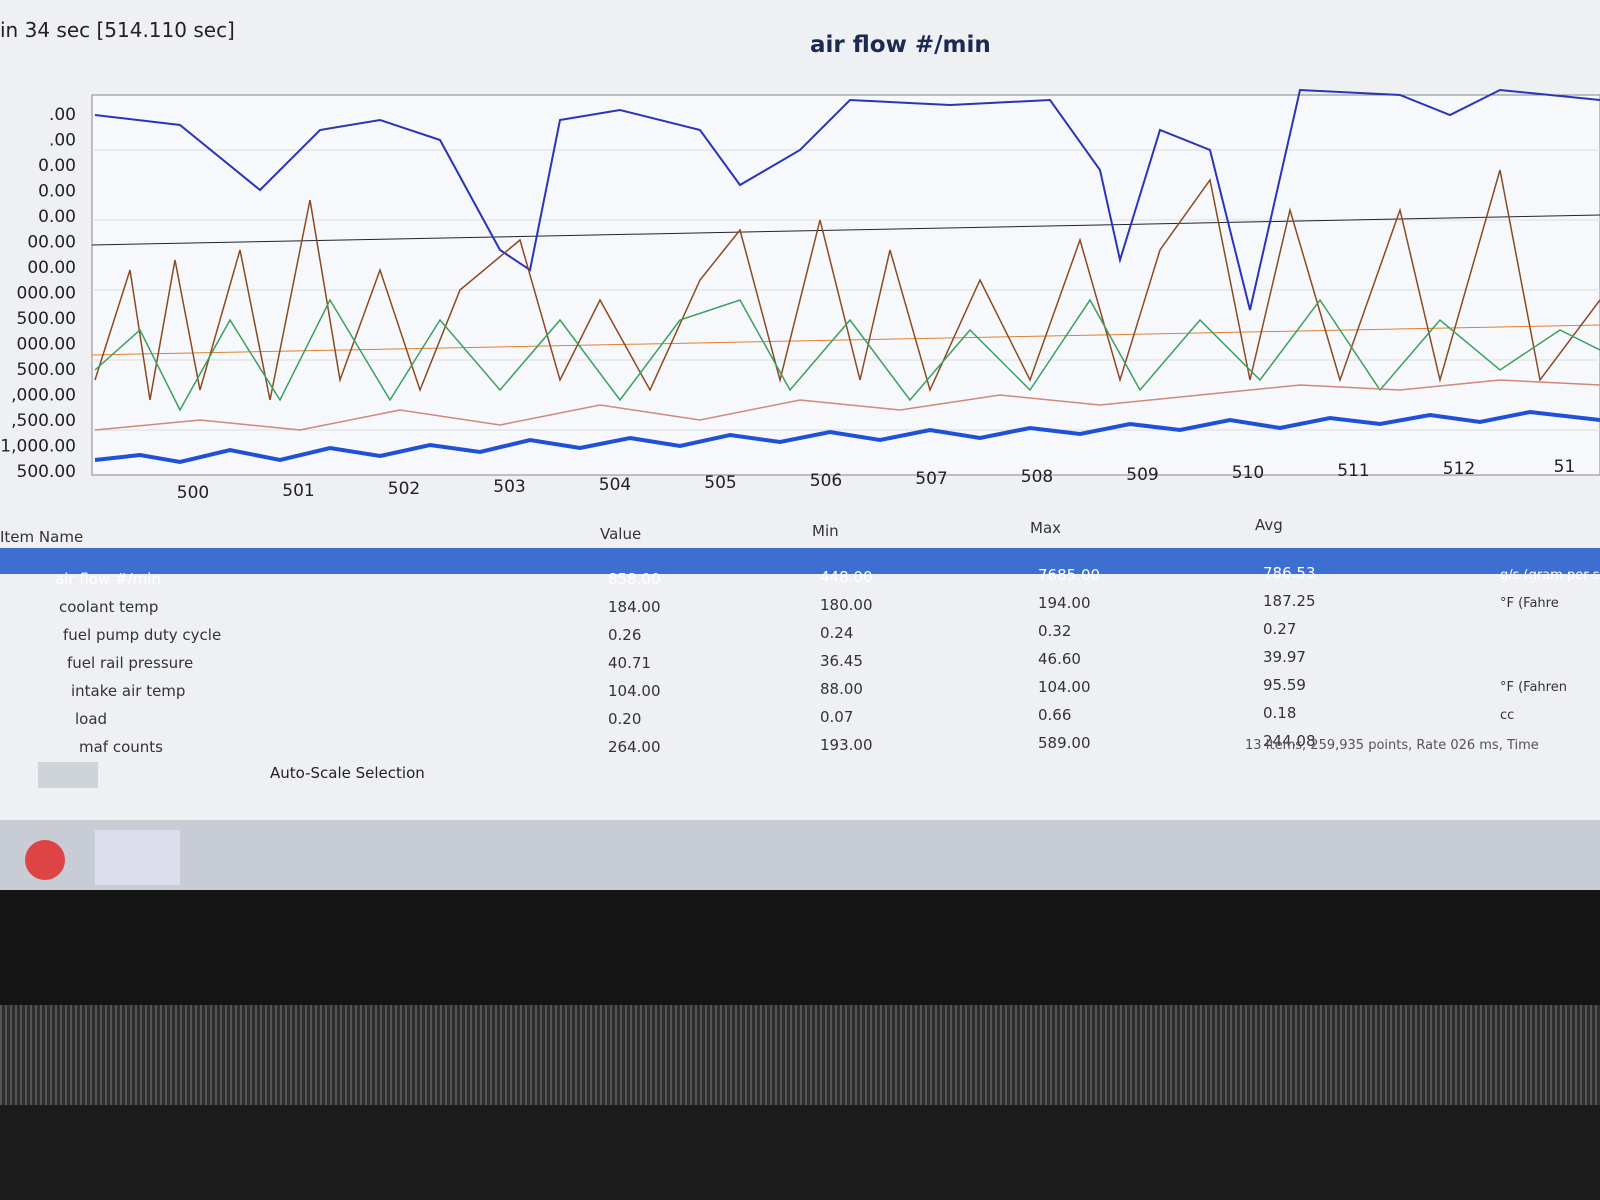 This screenshot has width=1600, height=1200. I want to click on app-button, so click(137, 857).